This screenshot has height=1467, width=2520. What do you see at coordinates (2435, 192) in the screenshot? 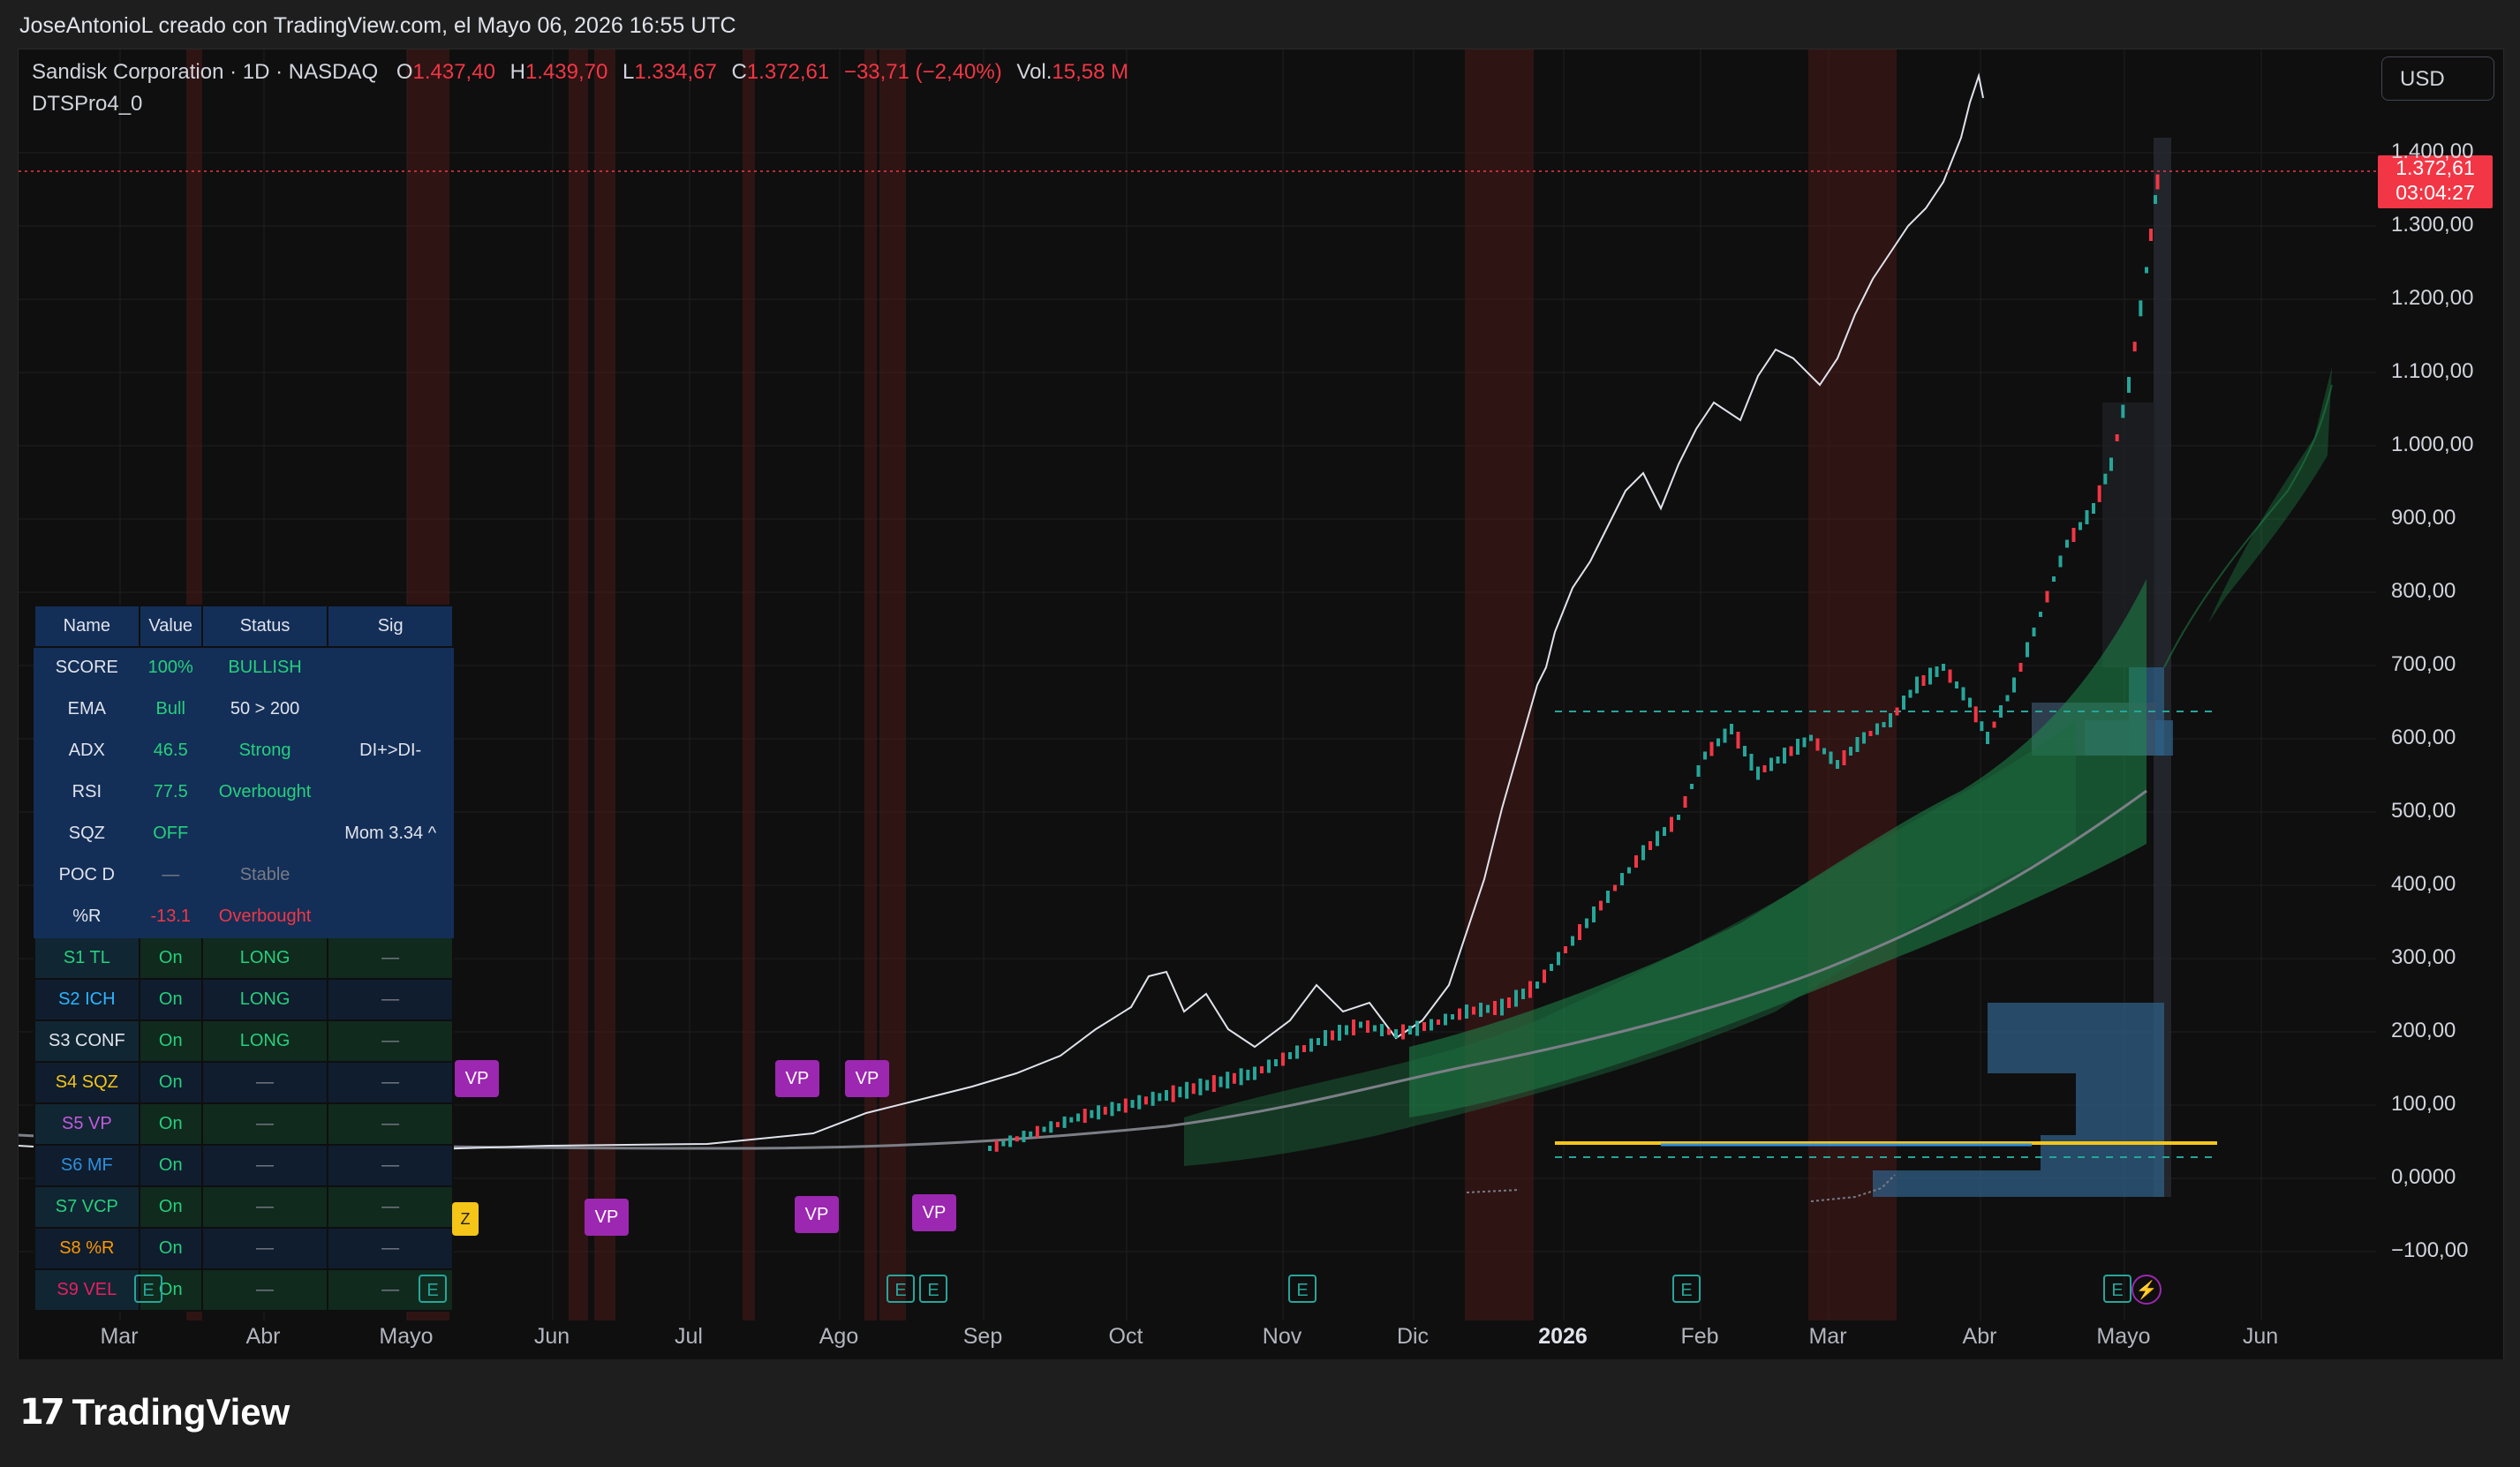
I see `bar-countdown: 03:04:27` at bounding box center [2435, 192].